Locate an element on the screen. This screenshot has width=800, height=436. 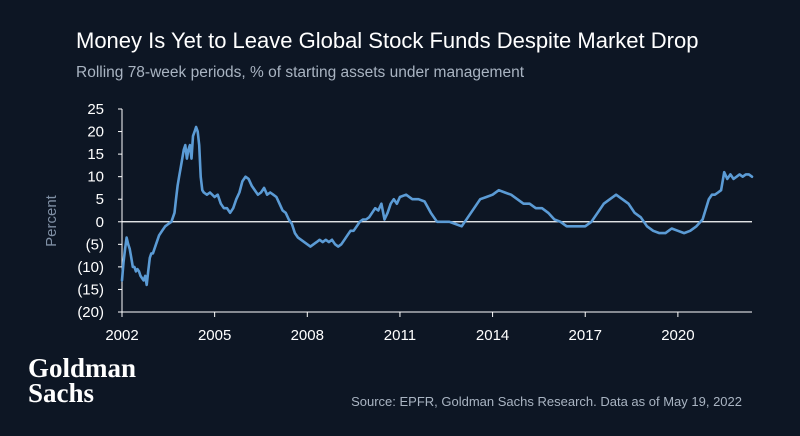
x-tick-label: 2017 is located at coordinates (585, 335).